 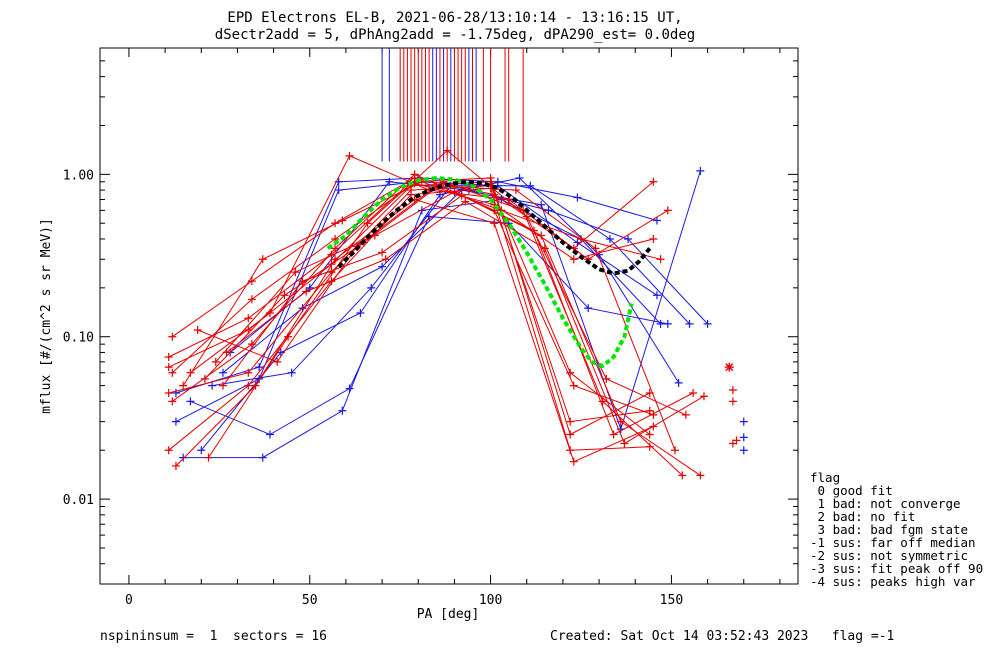 I want to click on y-axis-label: mflux [#/(cm^2 s sr MeV)], so click(x=46, y=316).